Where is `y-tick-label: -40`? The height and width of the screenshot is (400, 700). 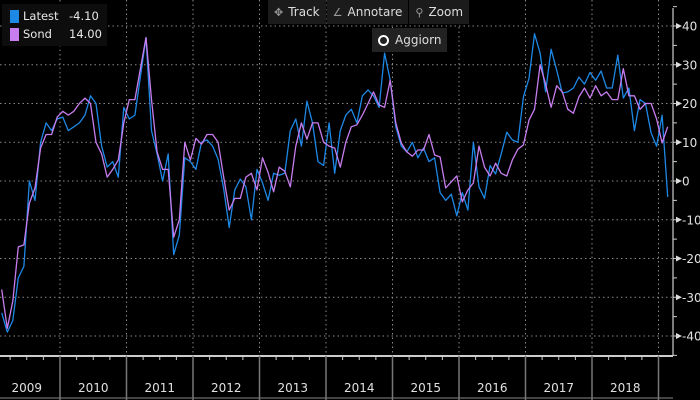 y-tick-label: -40 is located at coordinates (691, 337).